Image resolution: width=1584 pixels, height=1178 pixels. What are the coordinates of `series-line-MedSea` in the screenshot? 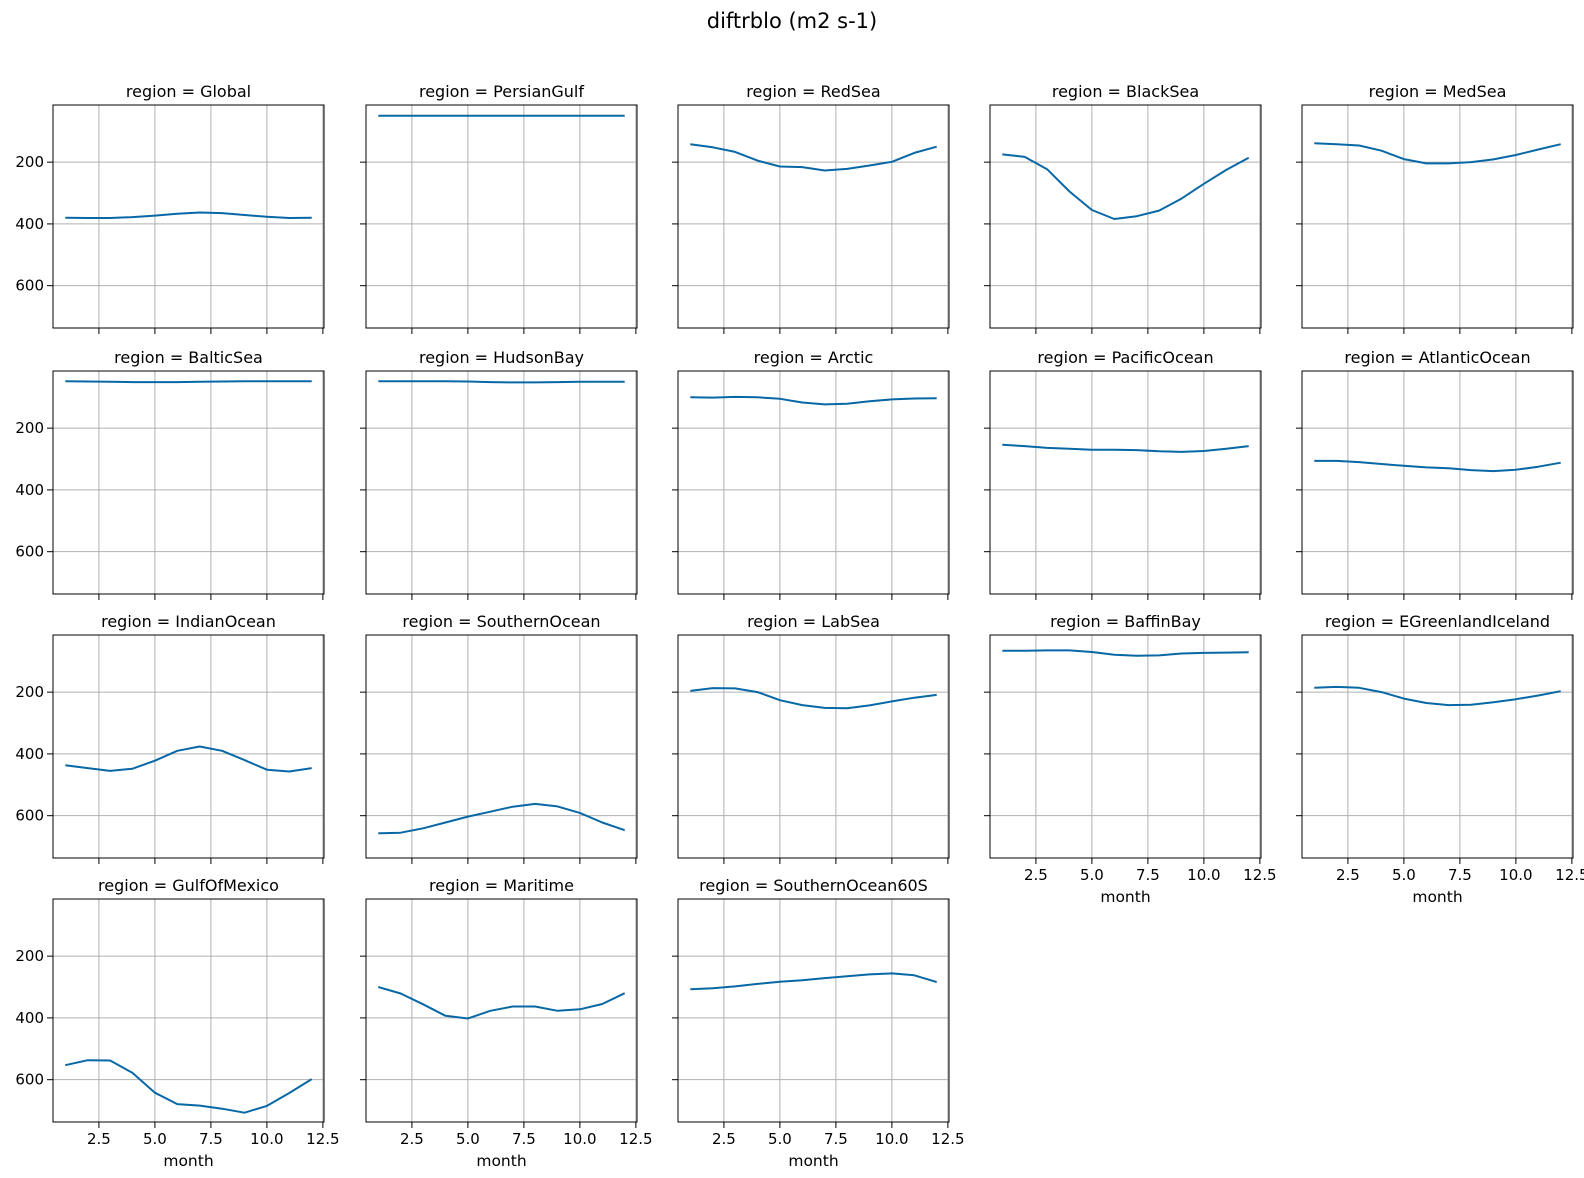 It's located at (1437, 153).